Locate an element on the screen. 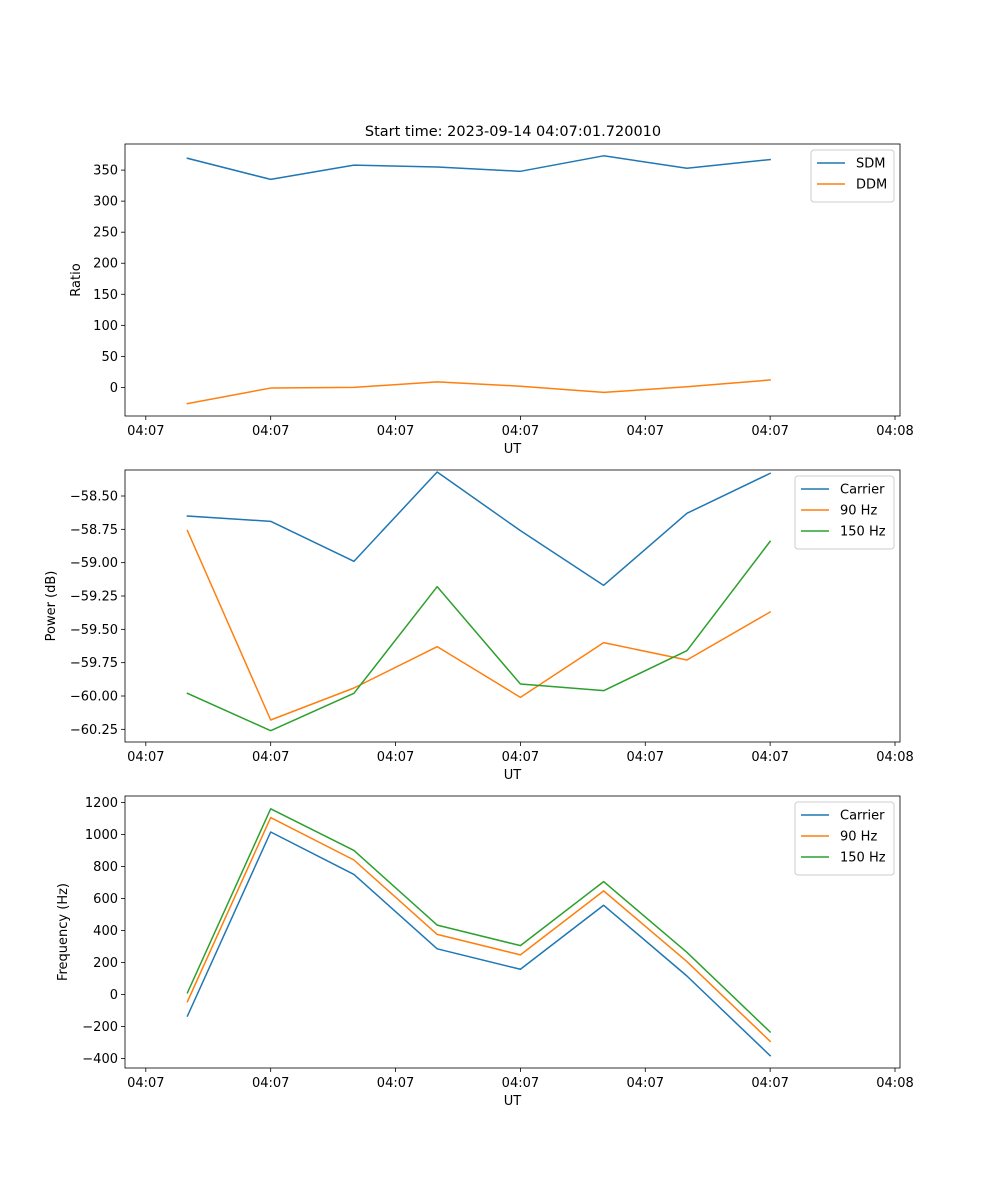 This screenshot has height=1200, width=1000. y-tick-label: −59.75 is located at coordinates (94, 663).